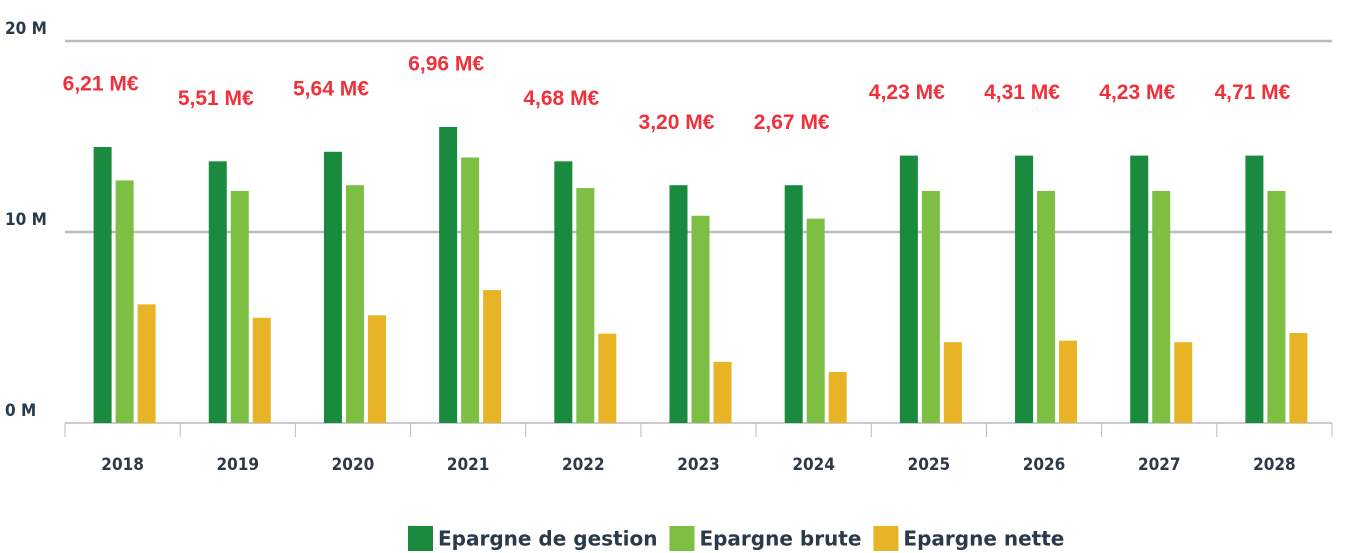 This screenshot has height=553, width=1347. I want to click on value-label: 5,51 M€, so click(216, 98).